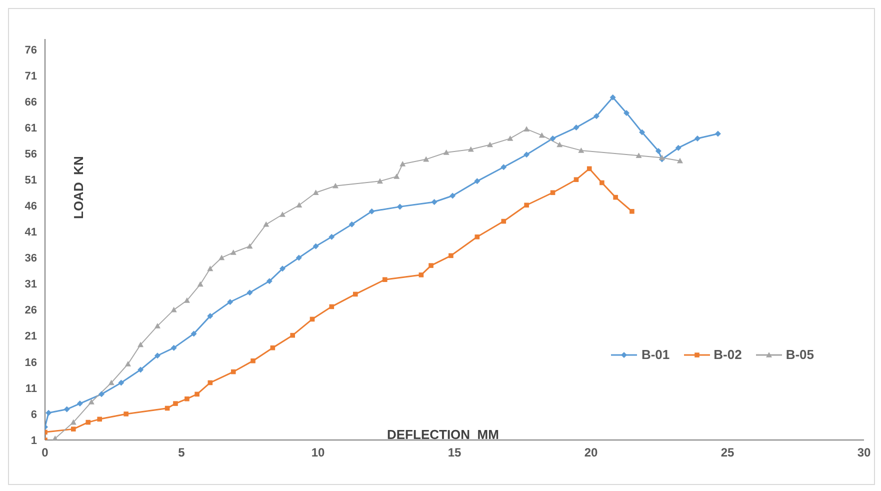 The height and width of the screenshot is (491, 881). I want to click on x-tick-label: 30, so click(864, 453).